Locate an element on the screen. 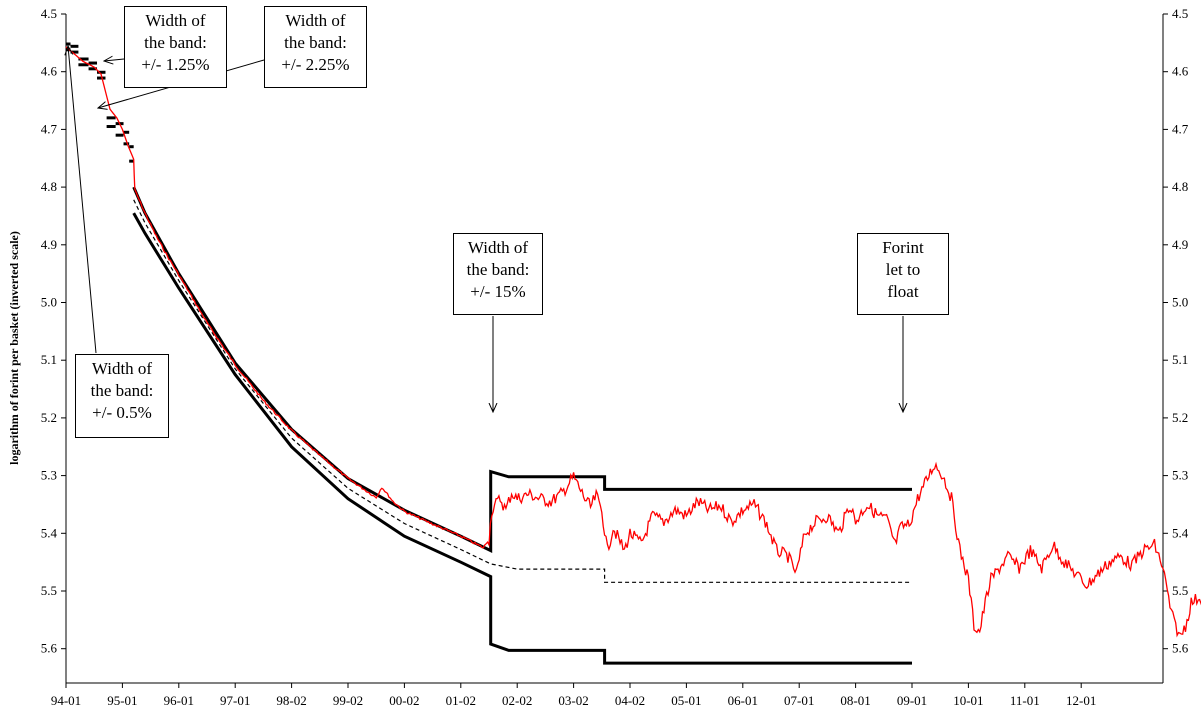  annotation-line: float is located at coordinates (903, 291).